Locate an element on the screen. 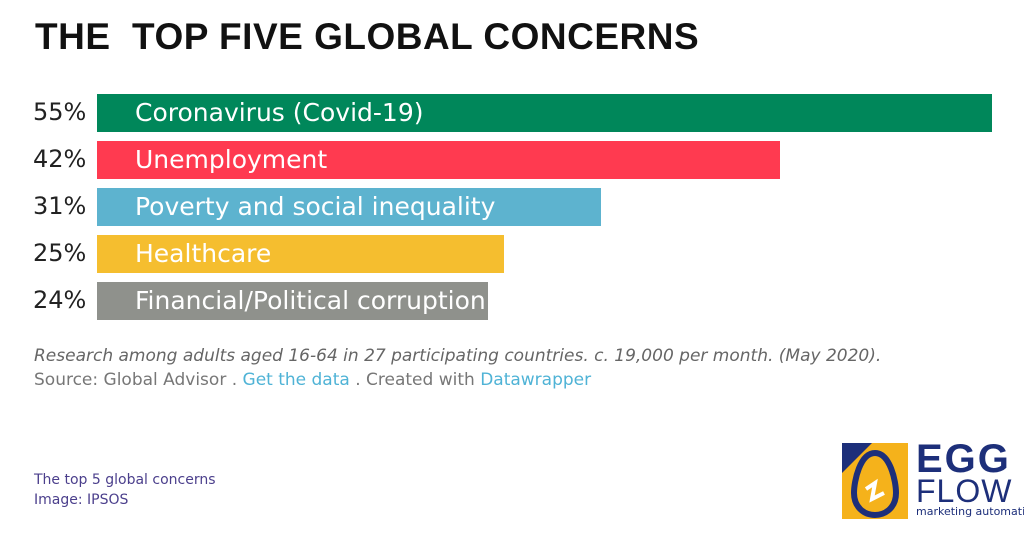 The image size is (1024, 533). get-the-data-link: Get the data is located at coordinates (296, 380).